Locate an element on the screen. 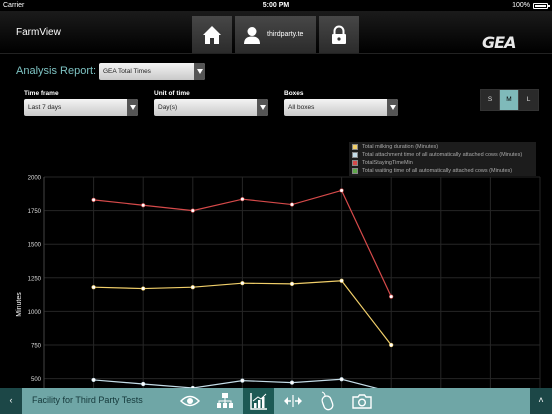  mouse-icon is located at coordinates (326, 401).